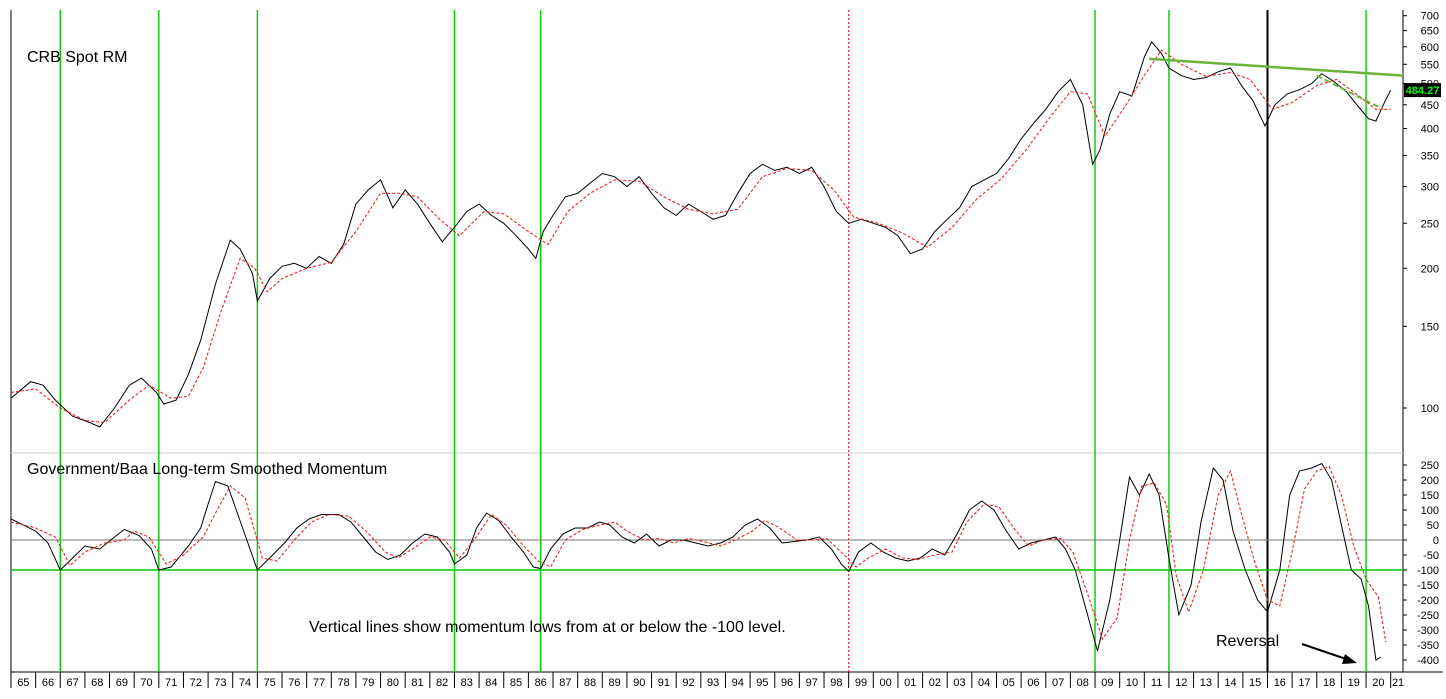 This screenshot has height=699, width=1446. What do you see at coordinates (319, 683) in the screenshot?
I see `x-tick-label-12: 77` at bounding box center [319, 683].